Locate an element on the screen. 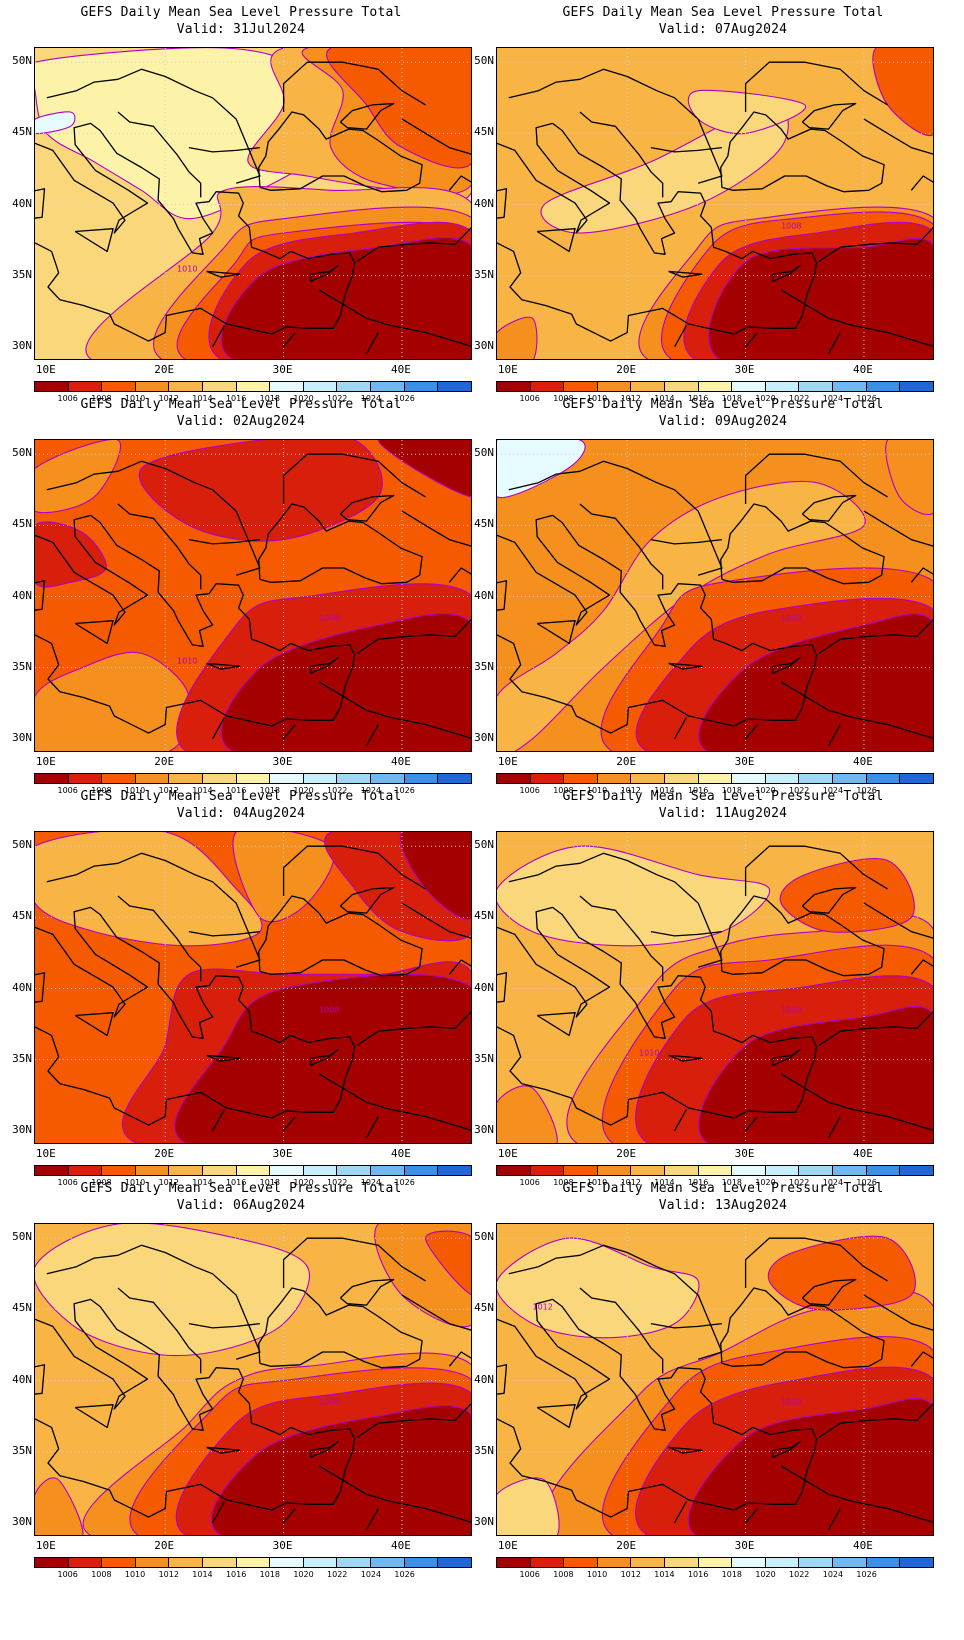 Image resolution: width=964 pixels, height=1640 pixels. colorbar-label: 1020 is located at coordinates (765, 790).